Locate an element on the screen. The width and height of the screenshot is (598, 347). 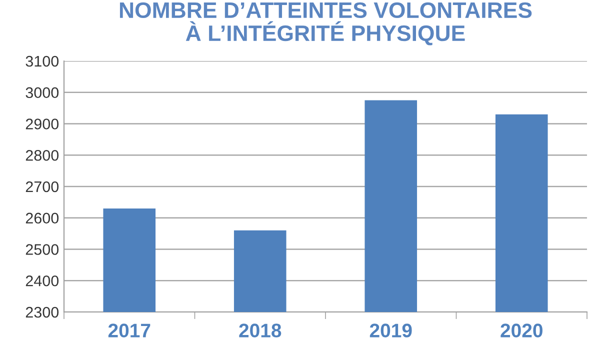
y-tick-label: 2900 is located at coordinates (42, 124).